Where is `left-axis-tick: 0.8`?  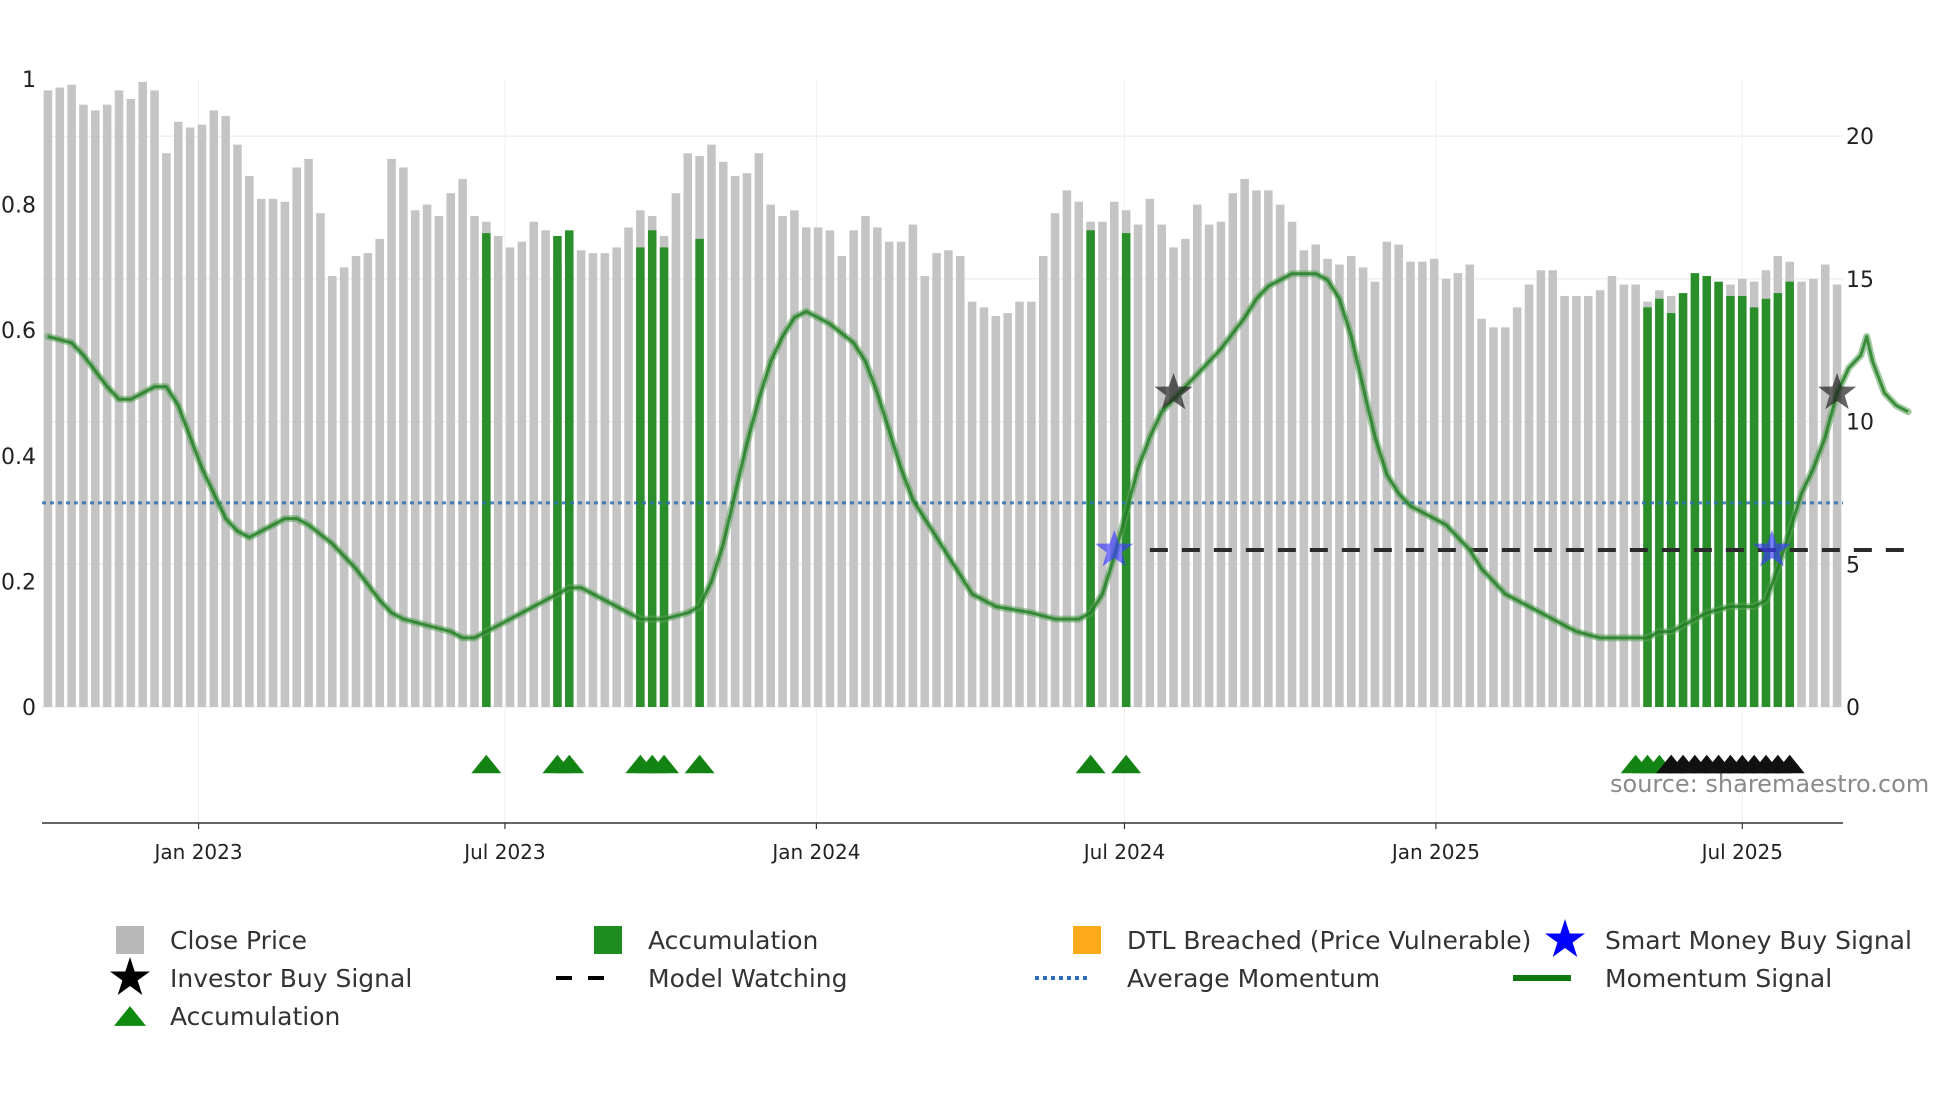
left-axis-tick: 0.8 is located at coordinates (18, 206).